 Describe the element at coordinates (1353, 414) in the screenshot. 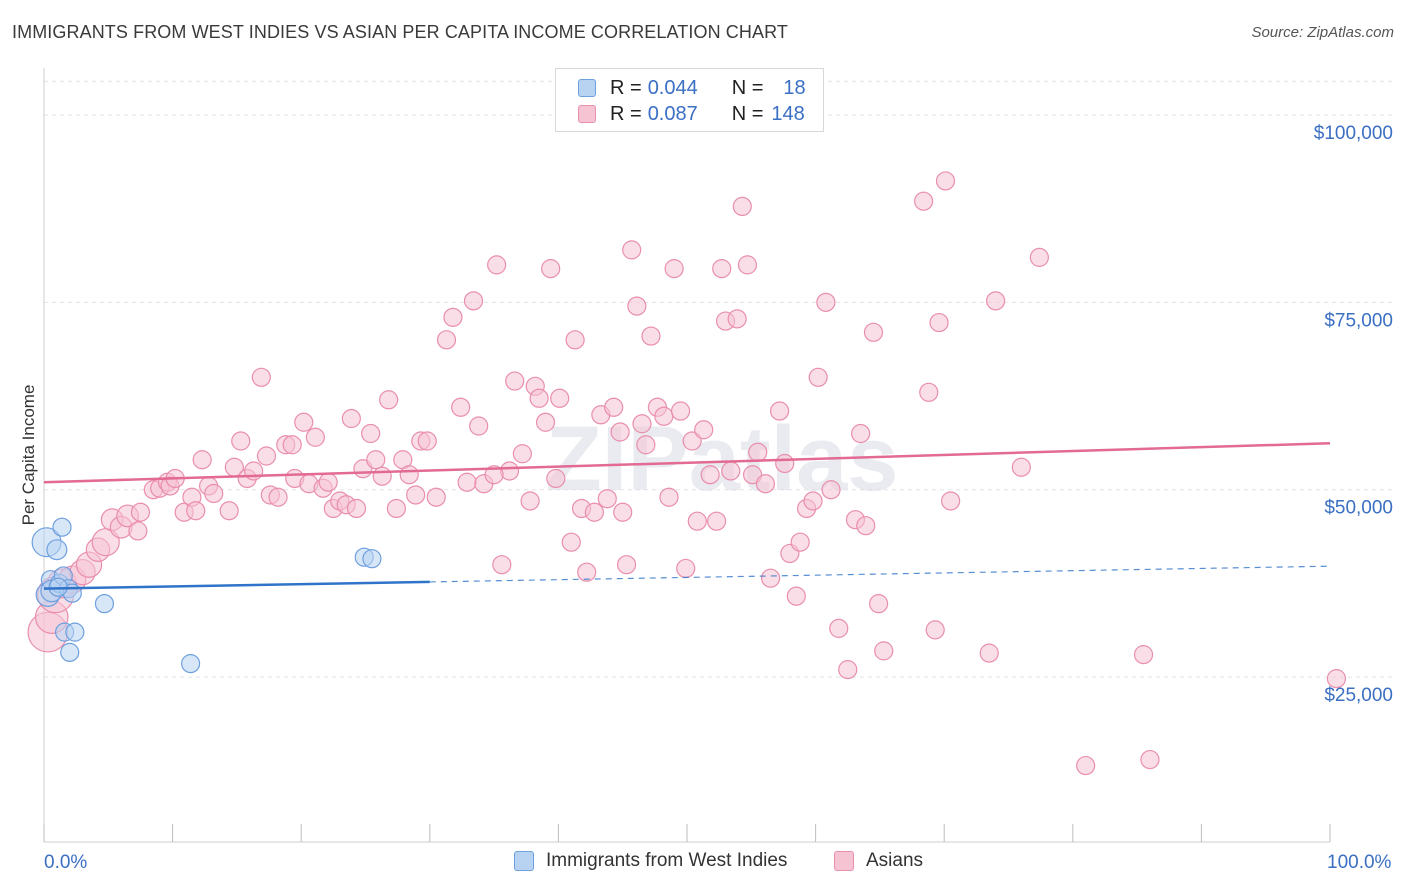

I see `tick-labels: $25,000 $50,000 $75,000 $100,000` at that location.